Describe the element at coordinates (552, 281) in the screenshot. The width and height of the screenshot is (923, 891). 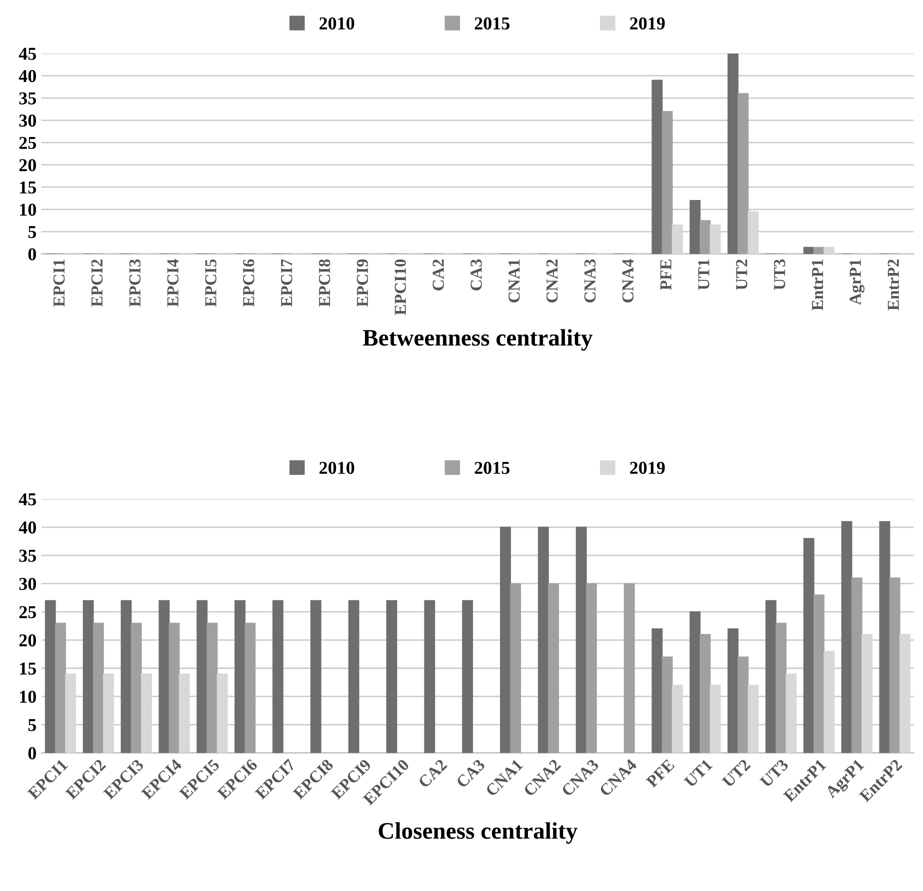
I see `x-tick-label: CNA2` at that location.